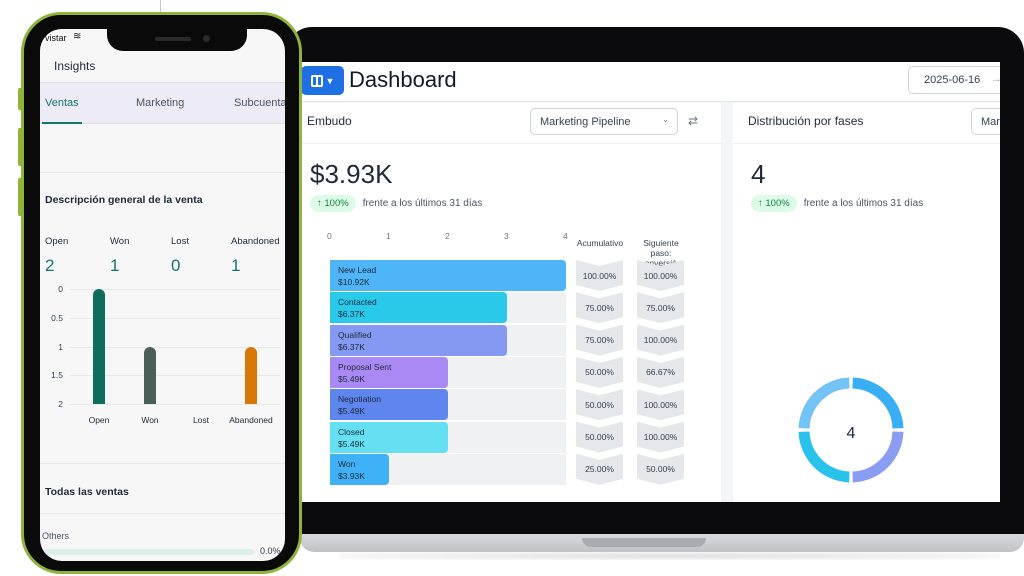 The width and height of the screenshot is (1024, 576). Describe the element at coordinates (360, 399) in the screenshot. I see `funnel-stage-name: Negotiation` at that location.